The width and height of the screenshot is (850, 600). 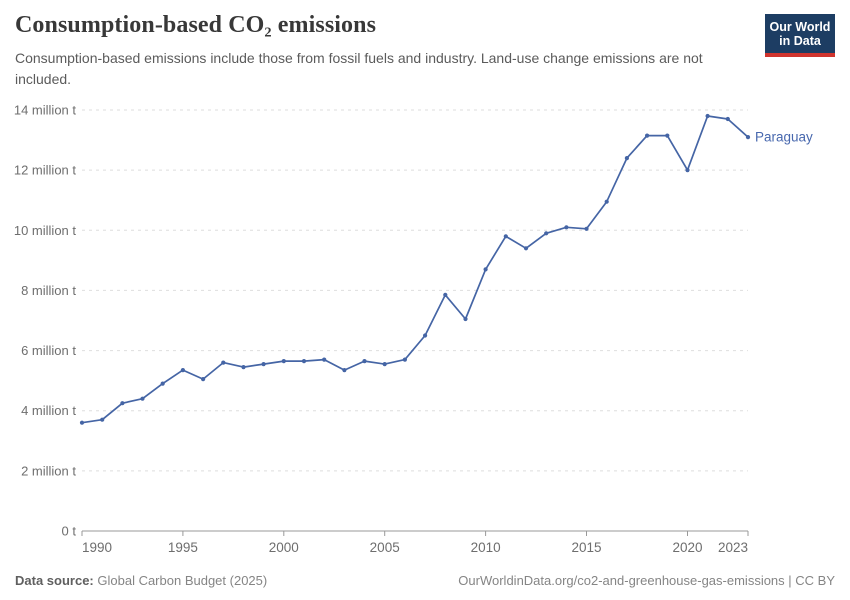 What do you see at coordinates (486, 547) in the screenshot?
I see `x-tick-label: 2010` at bounding box center [486, 547].